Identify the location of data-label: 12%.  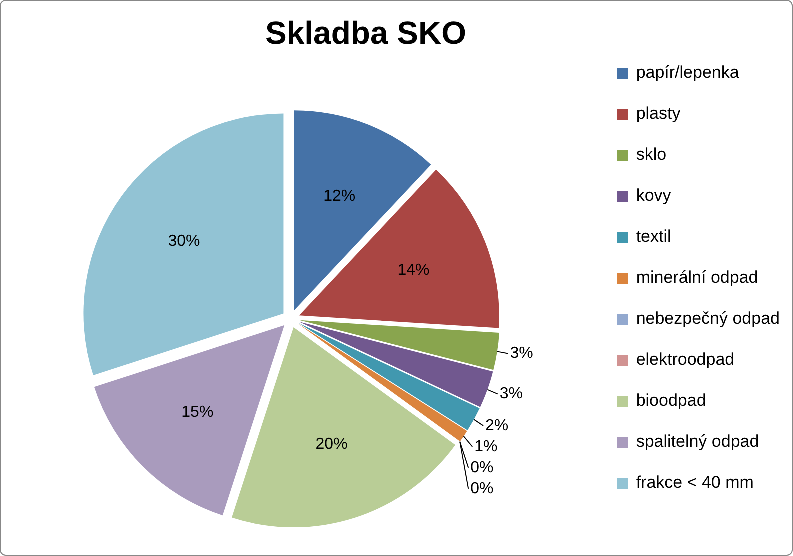
(340, 196).